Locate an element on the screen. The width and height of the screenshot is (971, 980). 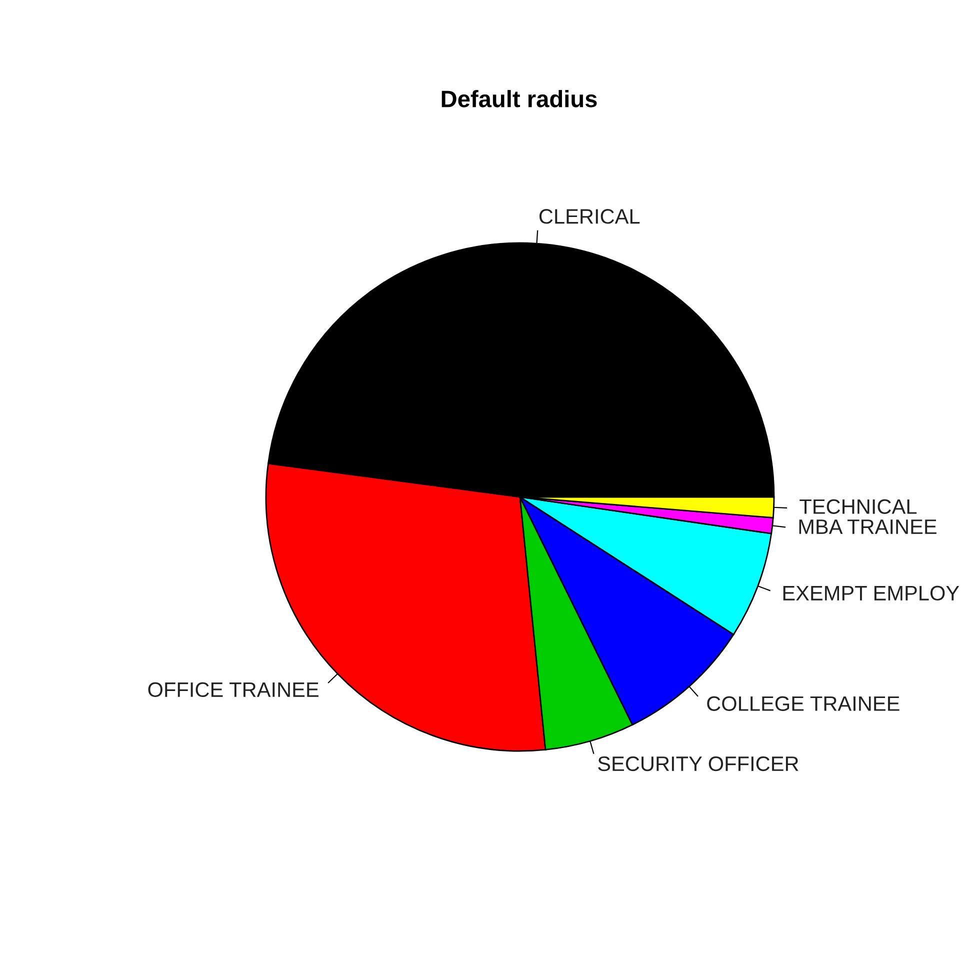
slice-label: SECURITY OFFICER is located at coordinates (698, 764).